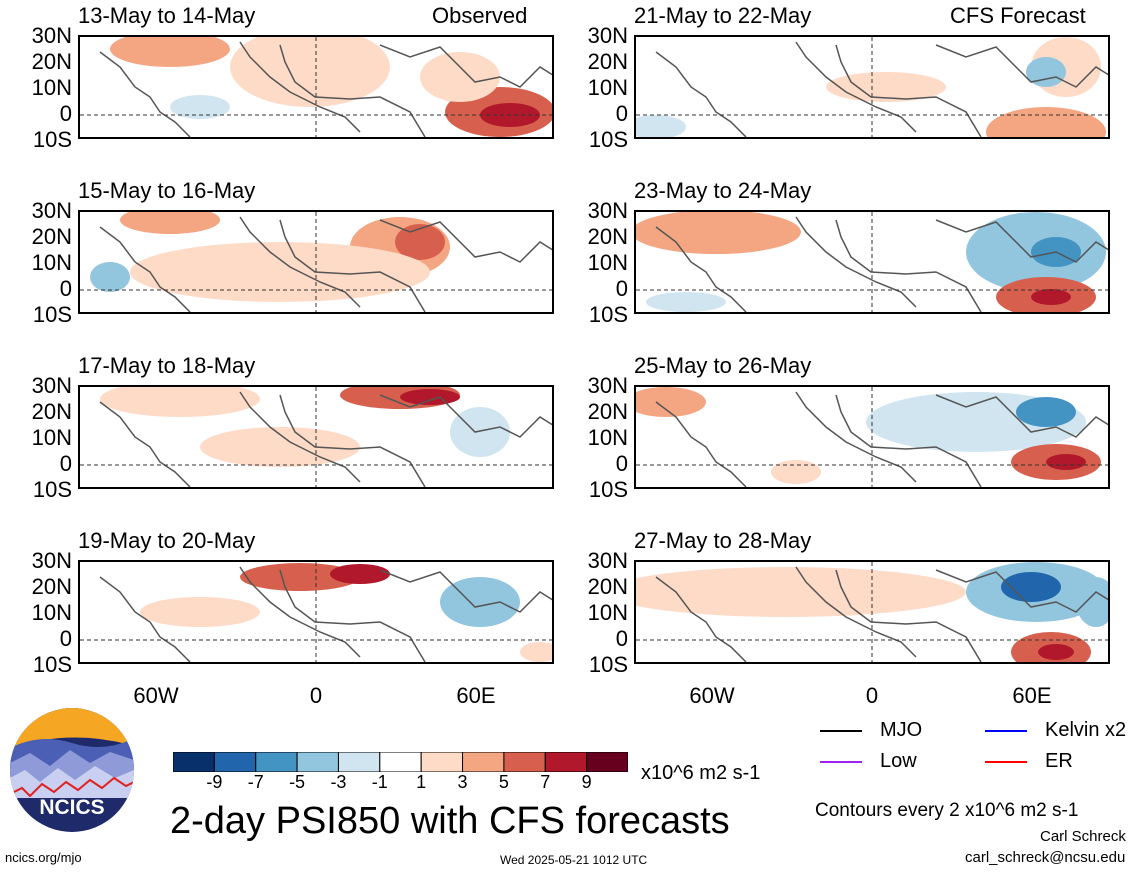 The image size is (1135, 872). I want to click on author-name: Carl Schreck, so click(1083, 836).